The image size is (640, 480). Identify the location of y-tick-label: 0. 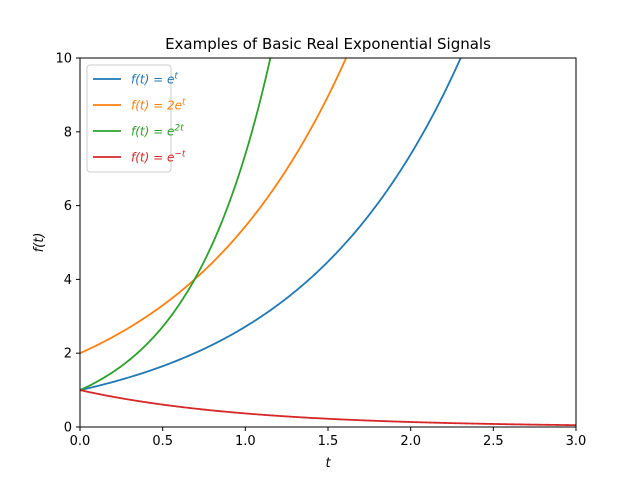
(68, 428).